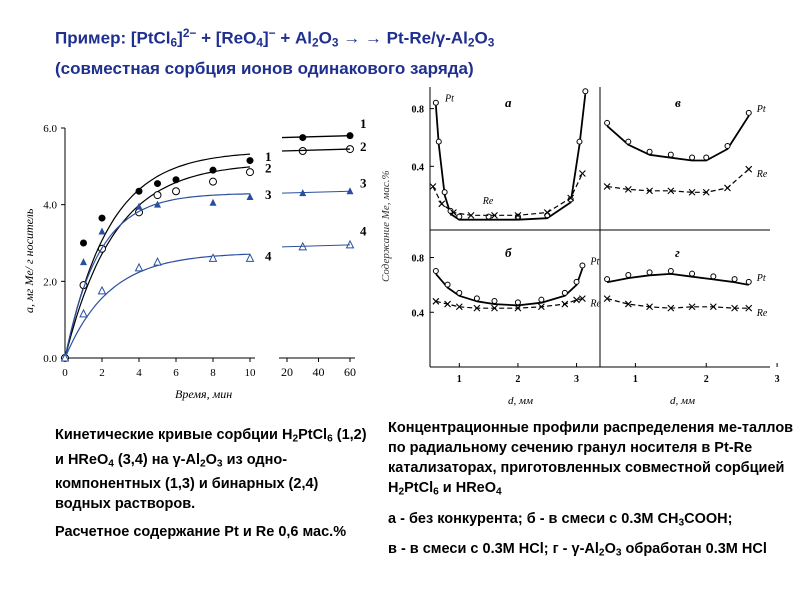 The width and height of the screenshot is (800, 600). I want to click on left-x-tick-label: 4, so click(139, 373).